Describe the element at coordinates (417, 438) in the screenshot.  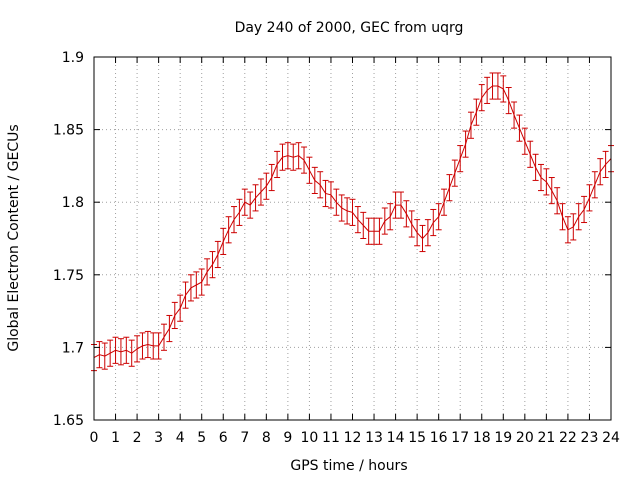
I see `x-tick-label: 15` at that location.